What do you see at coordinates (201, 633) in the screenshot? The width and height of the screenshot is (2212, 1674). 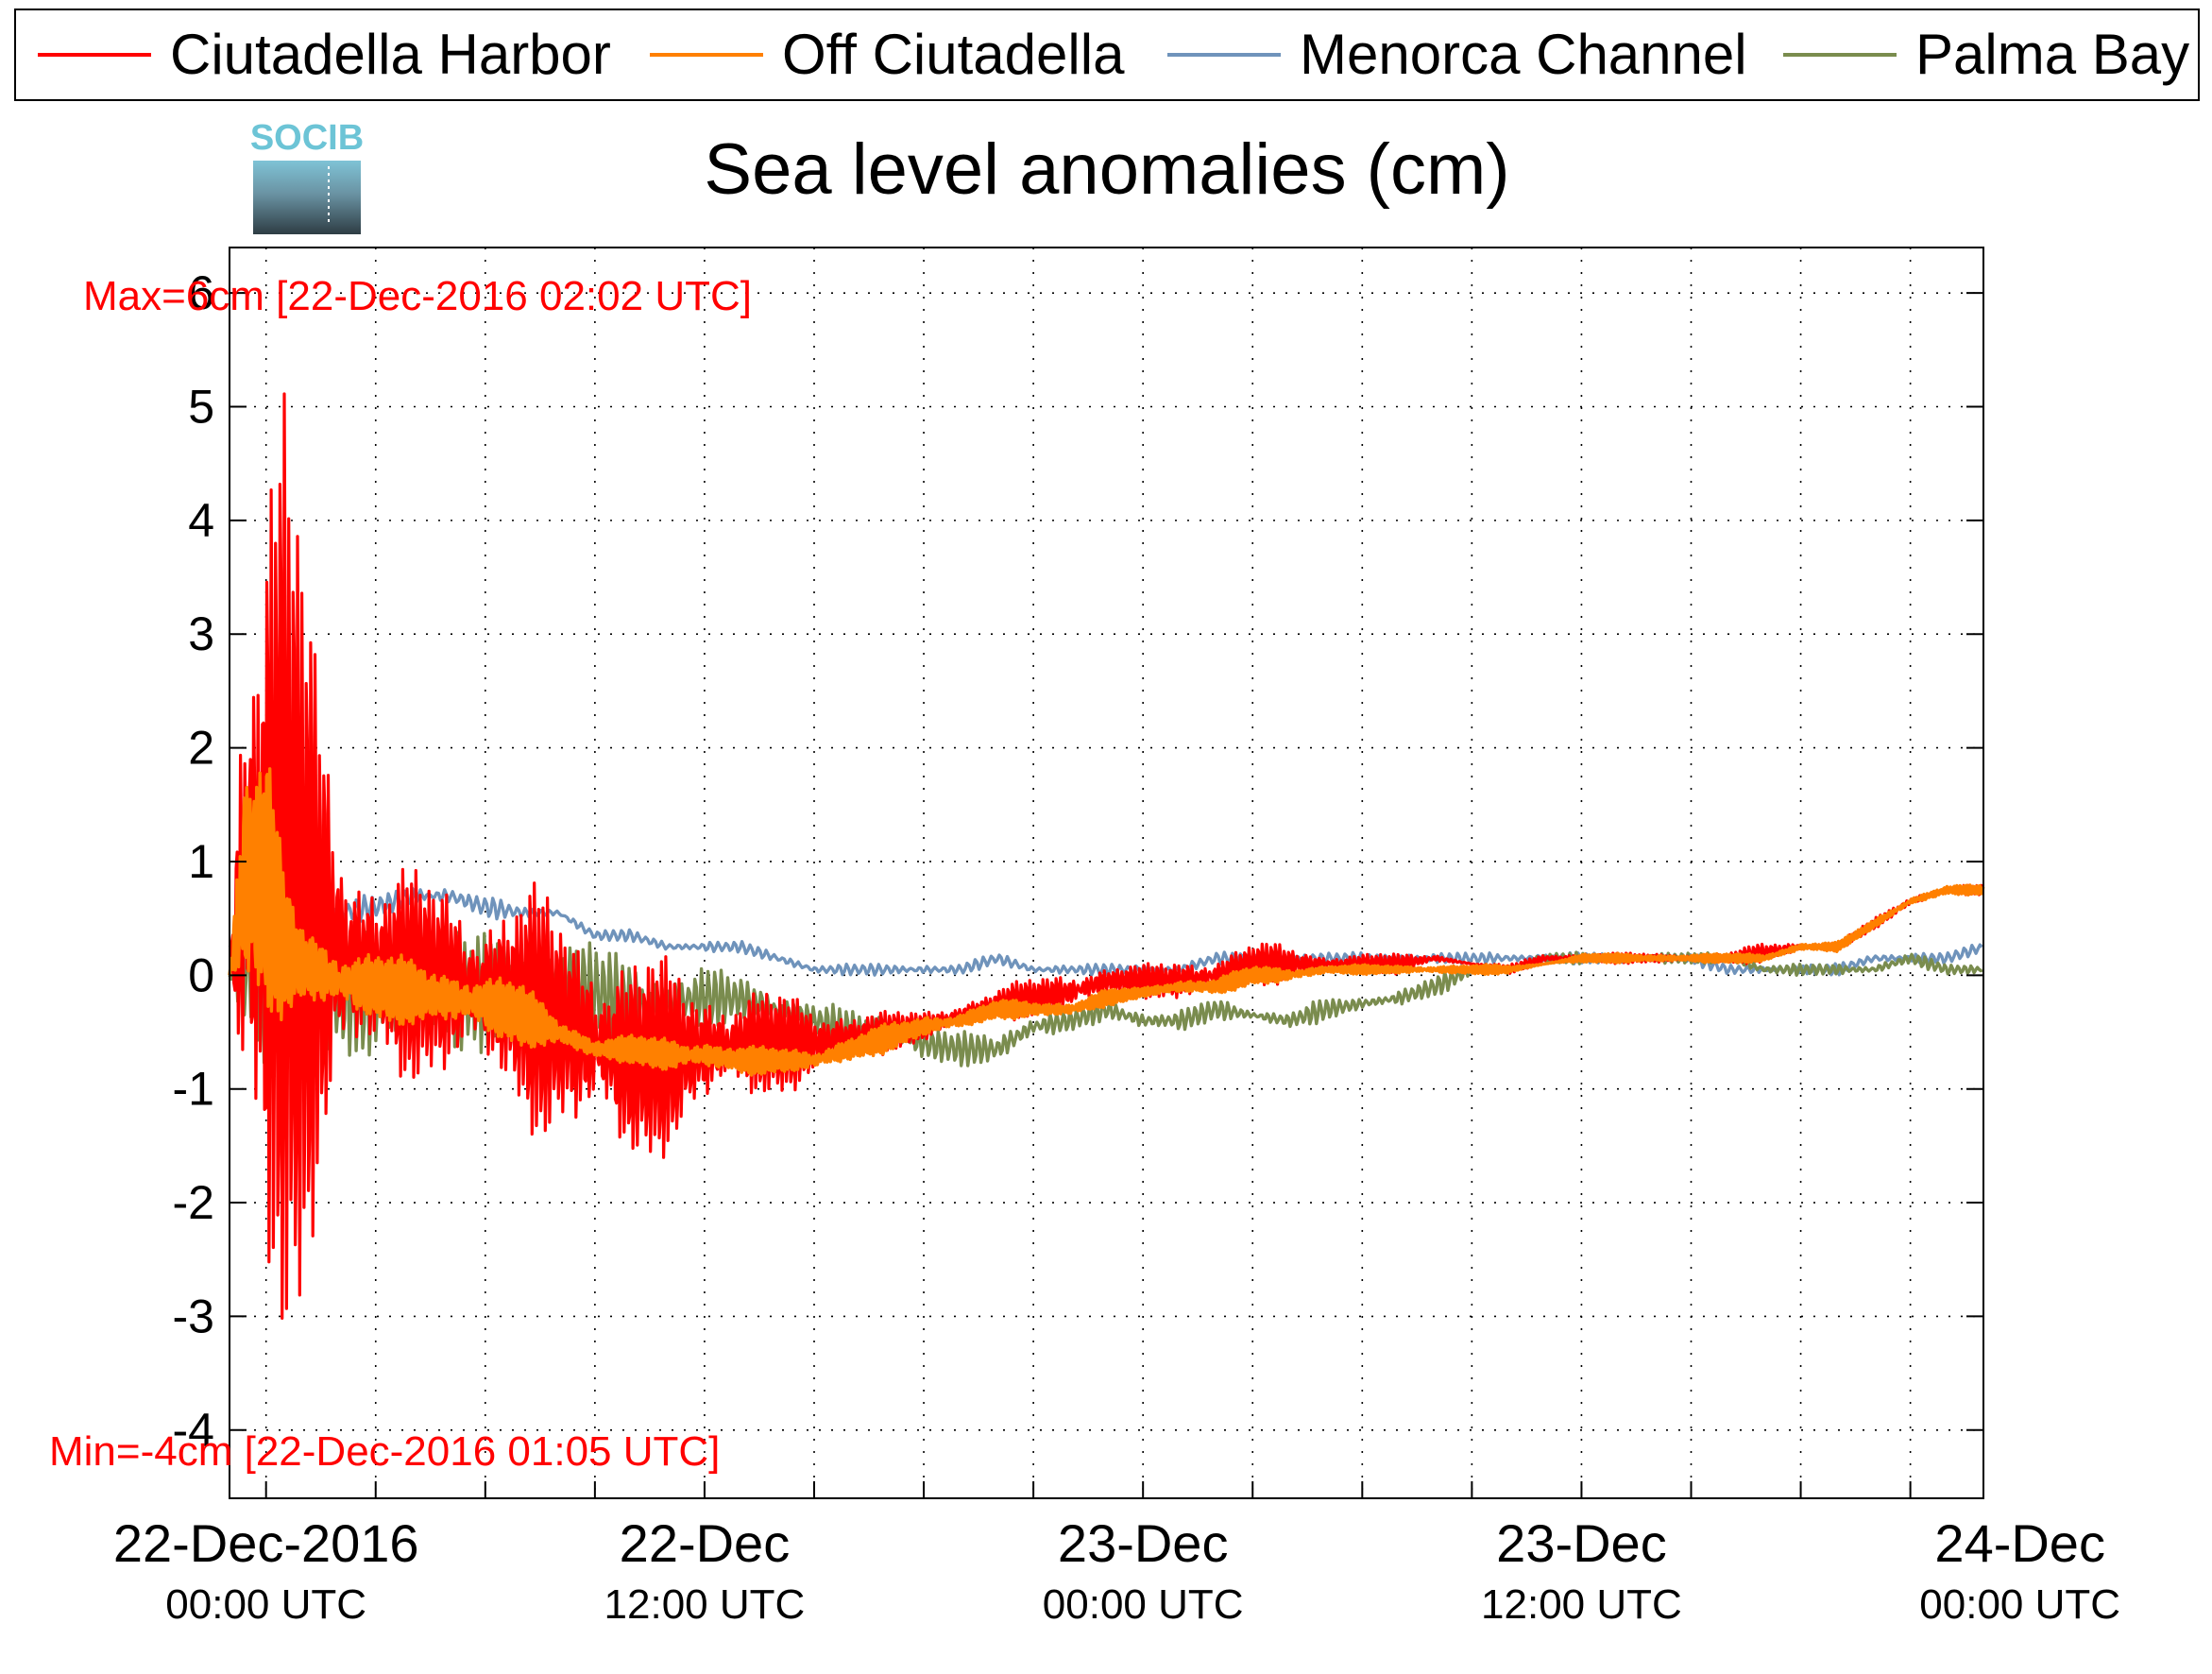 I see `y-tick-label: 3` at bounding box center [201, 633].